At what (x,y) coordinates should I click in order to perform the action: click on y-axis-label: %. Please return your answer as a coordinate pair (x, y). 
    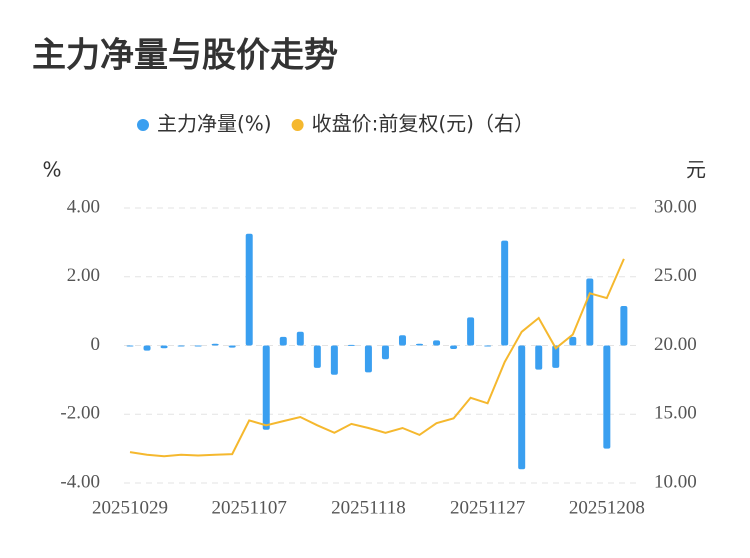
    Looking at the image, I should click on (51, 170).